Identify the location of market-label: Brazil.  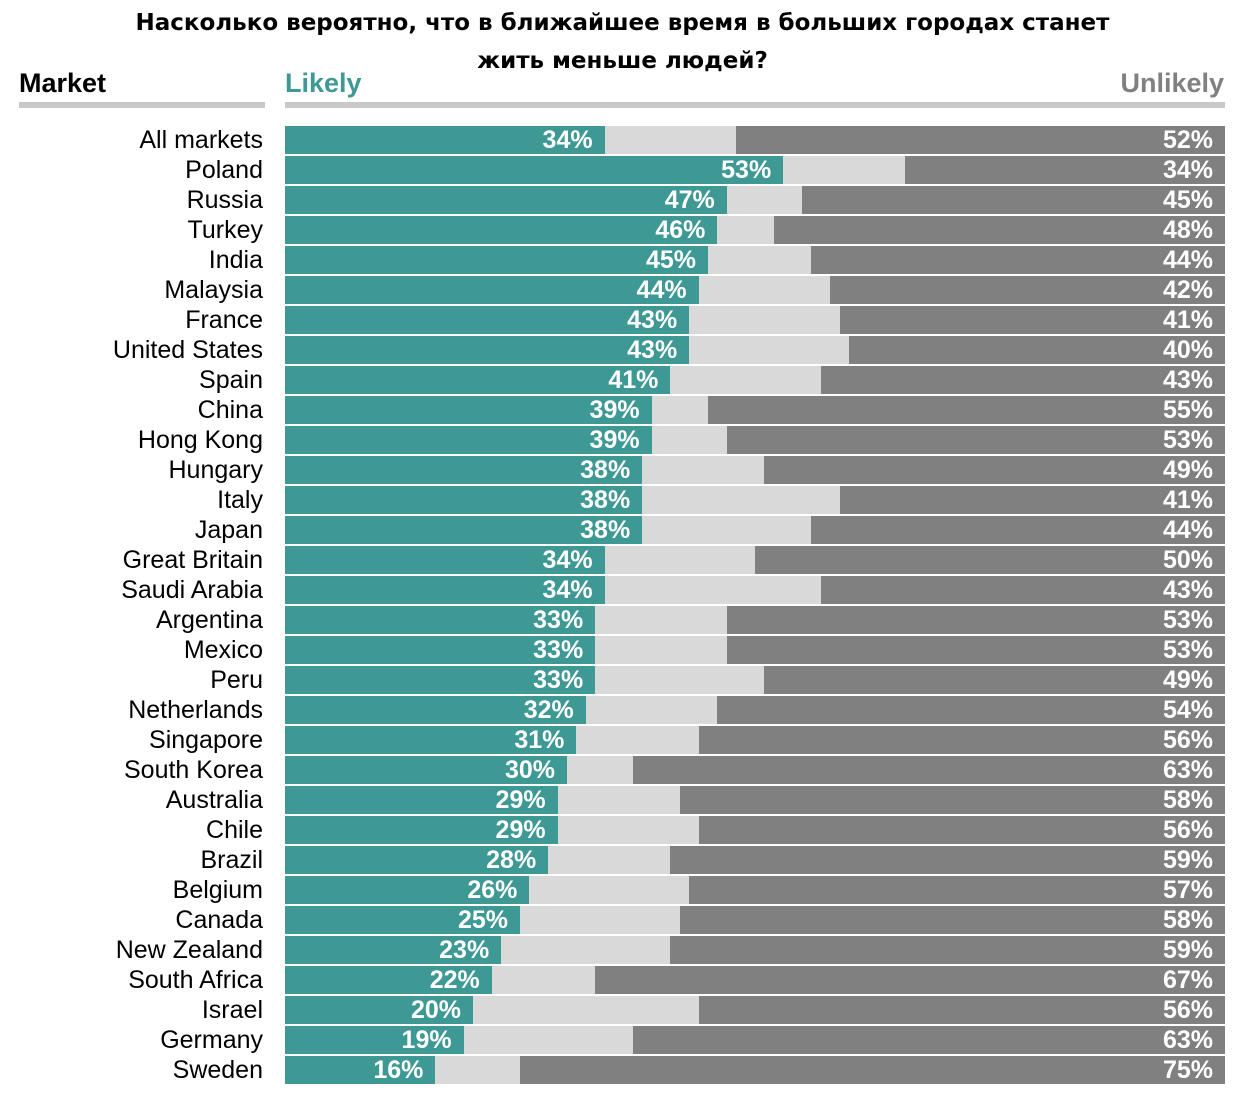
(231, 860).